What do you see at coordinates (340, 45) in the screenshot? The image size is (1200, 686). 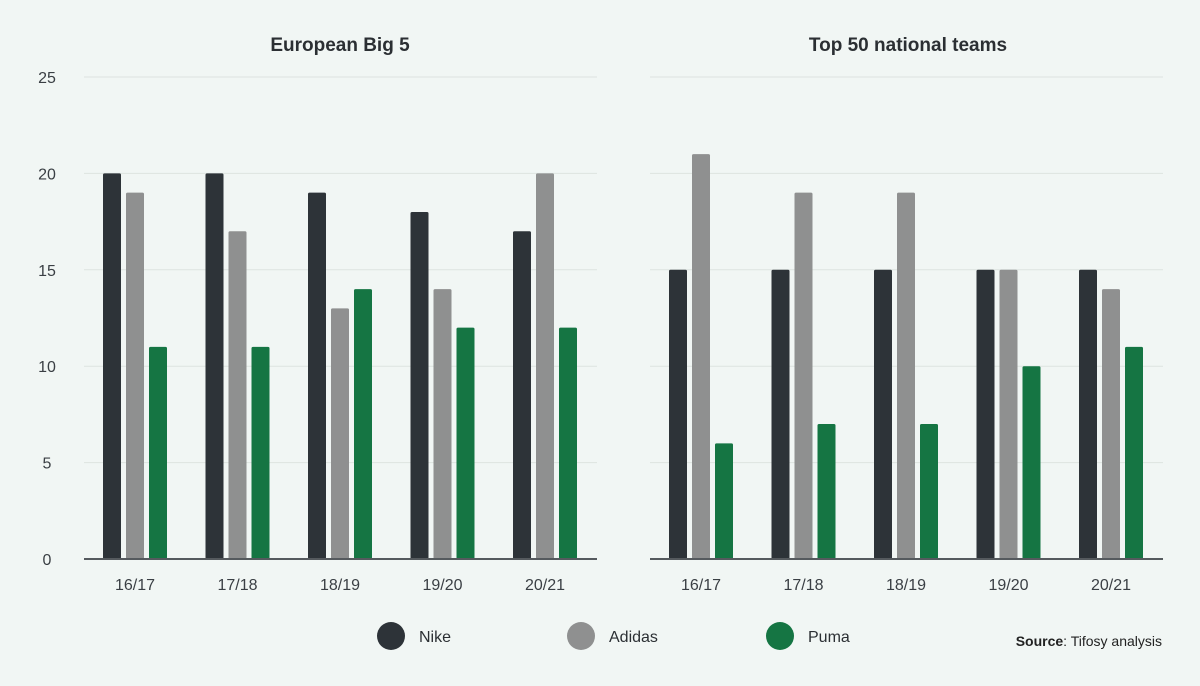 I see `panel-title-1: European Big 5` at bounding box center [340, 45].